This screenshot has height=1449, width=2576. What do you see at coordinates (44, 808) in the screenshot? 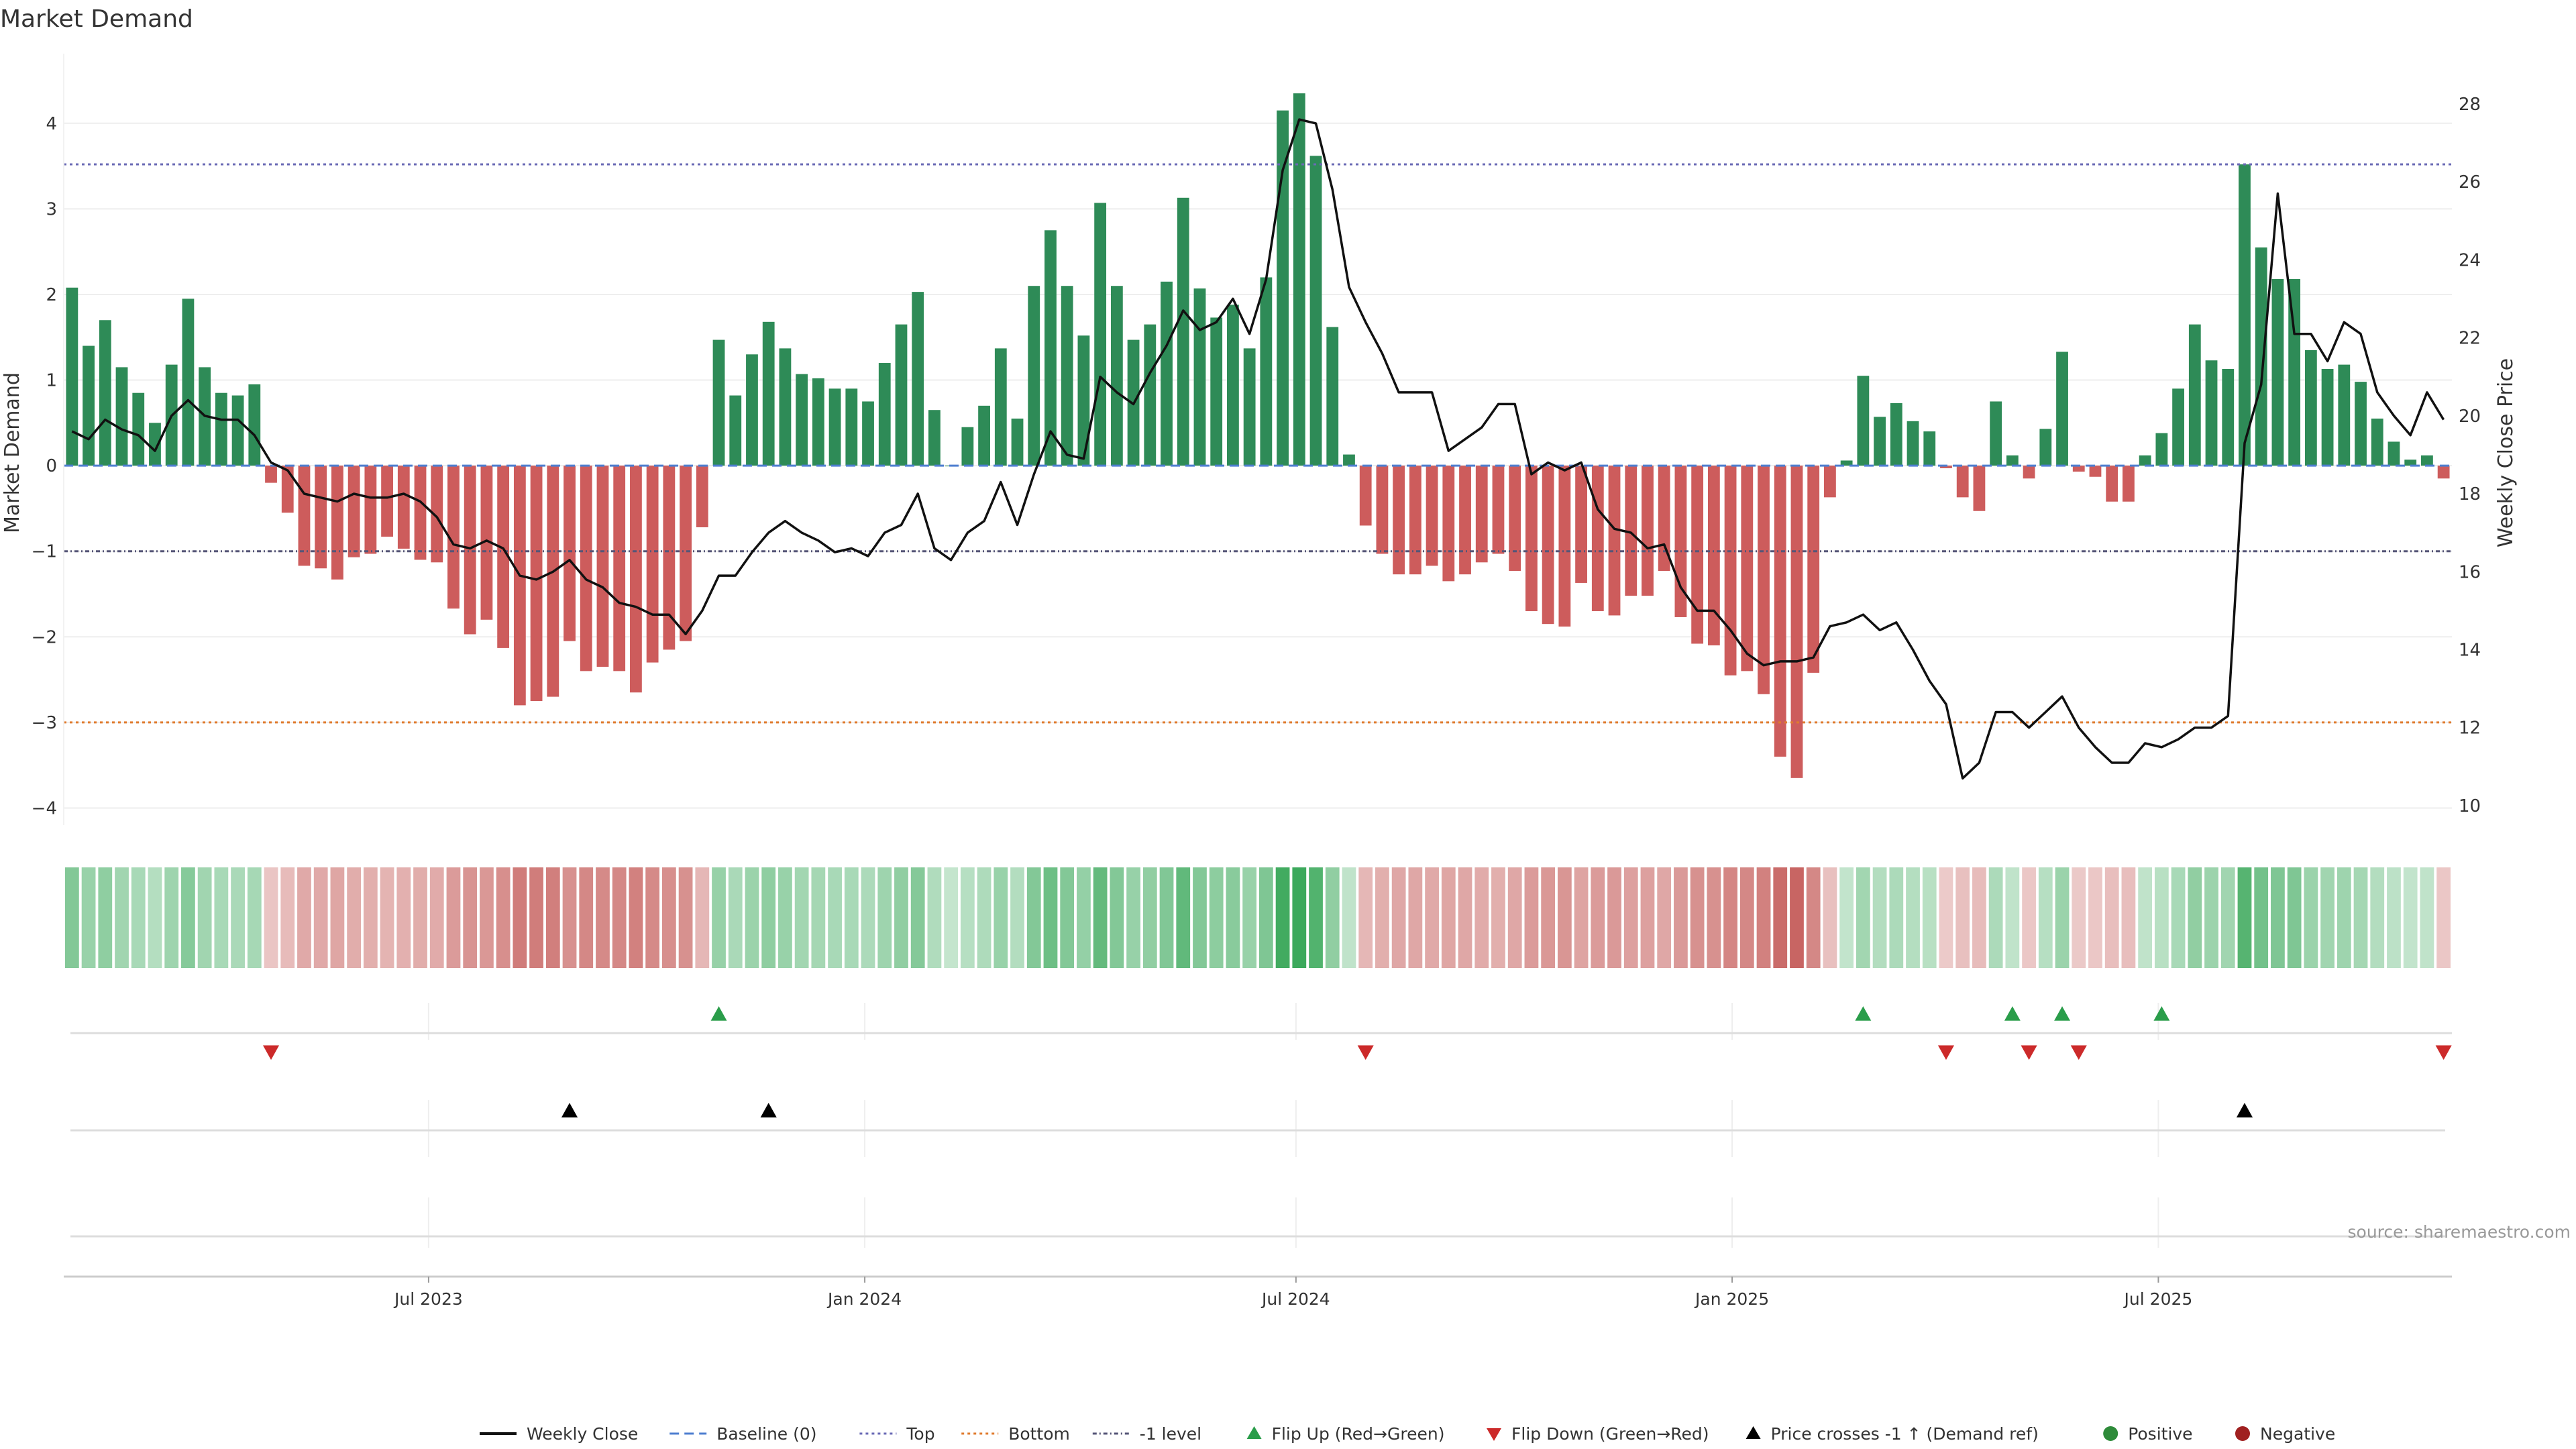
I see `y-tick-label: −4` at bounding box center [44, 808].